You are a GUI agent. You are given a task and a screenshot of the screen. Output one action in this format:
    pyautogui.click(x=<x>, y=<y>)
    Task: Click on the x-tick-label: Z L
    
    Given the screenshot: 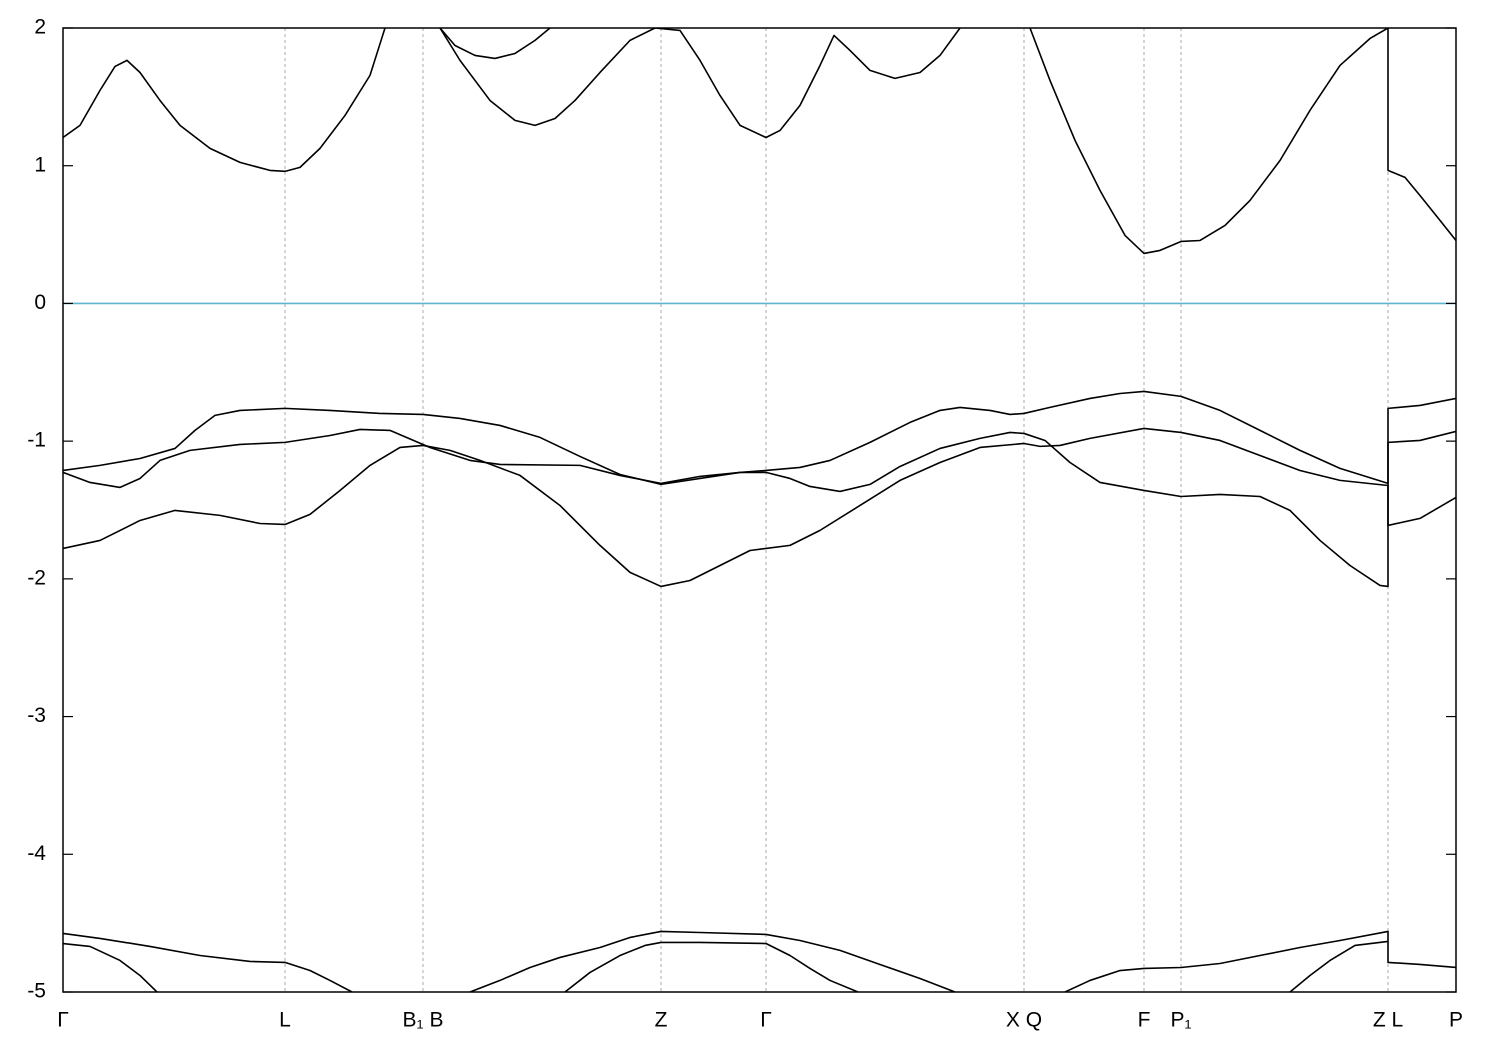 What is the action you would take?
    pyautogui.click(x=1388, y=1020)
    